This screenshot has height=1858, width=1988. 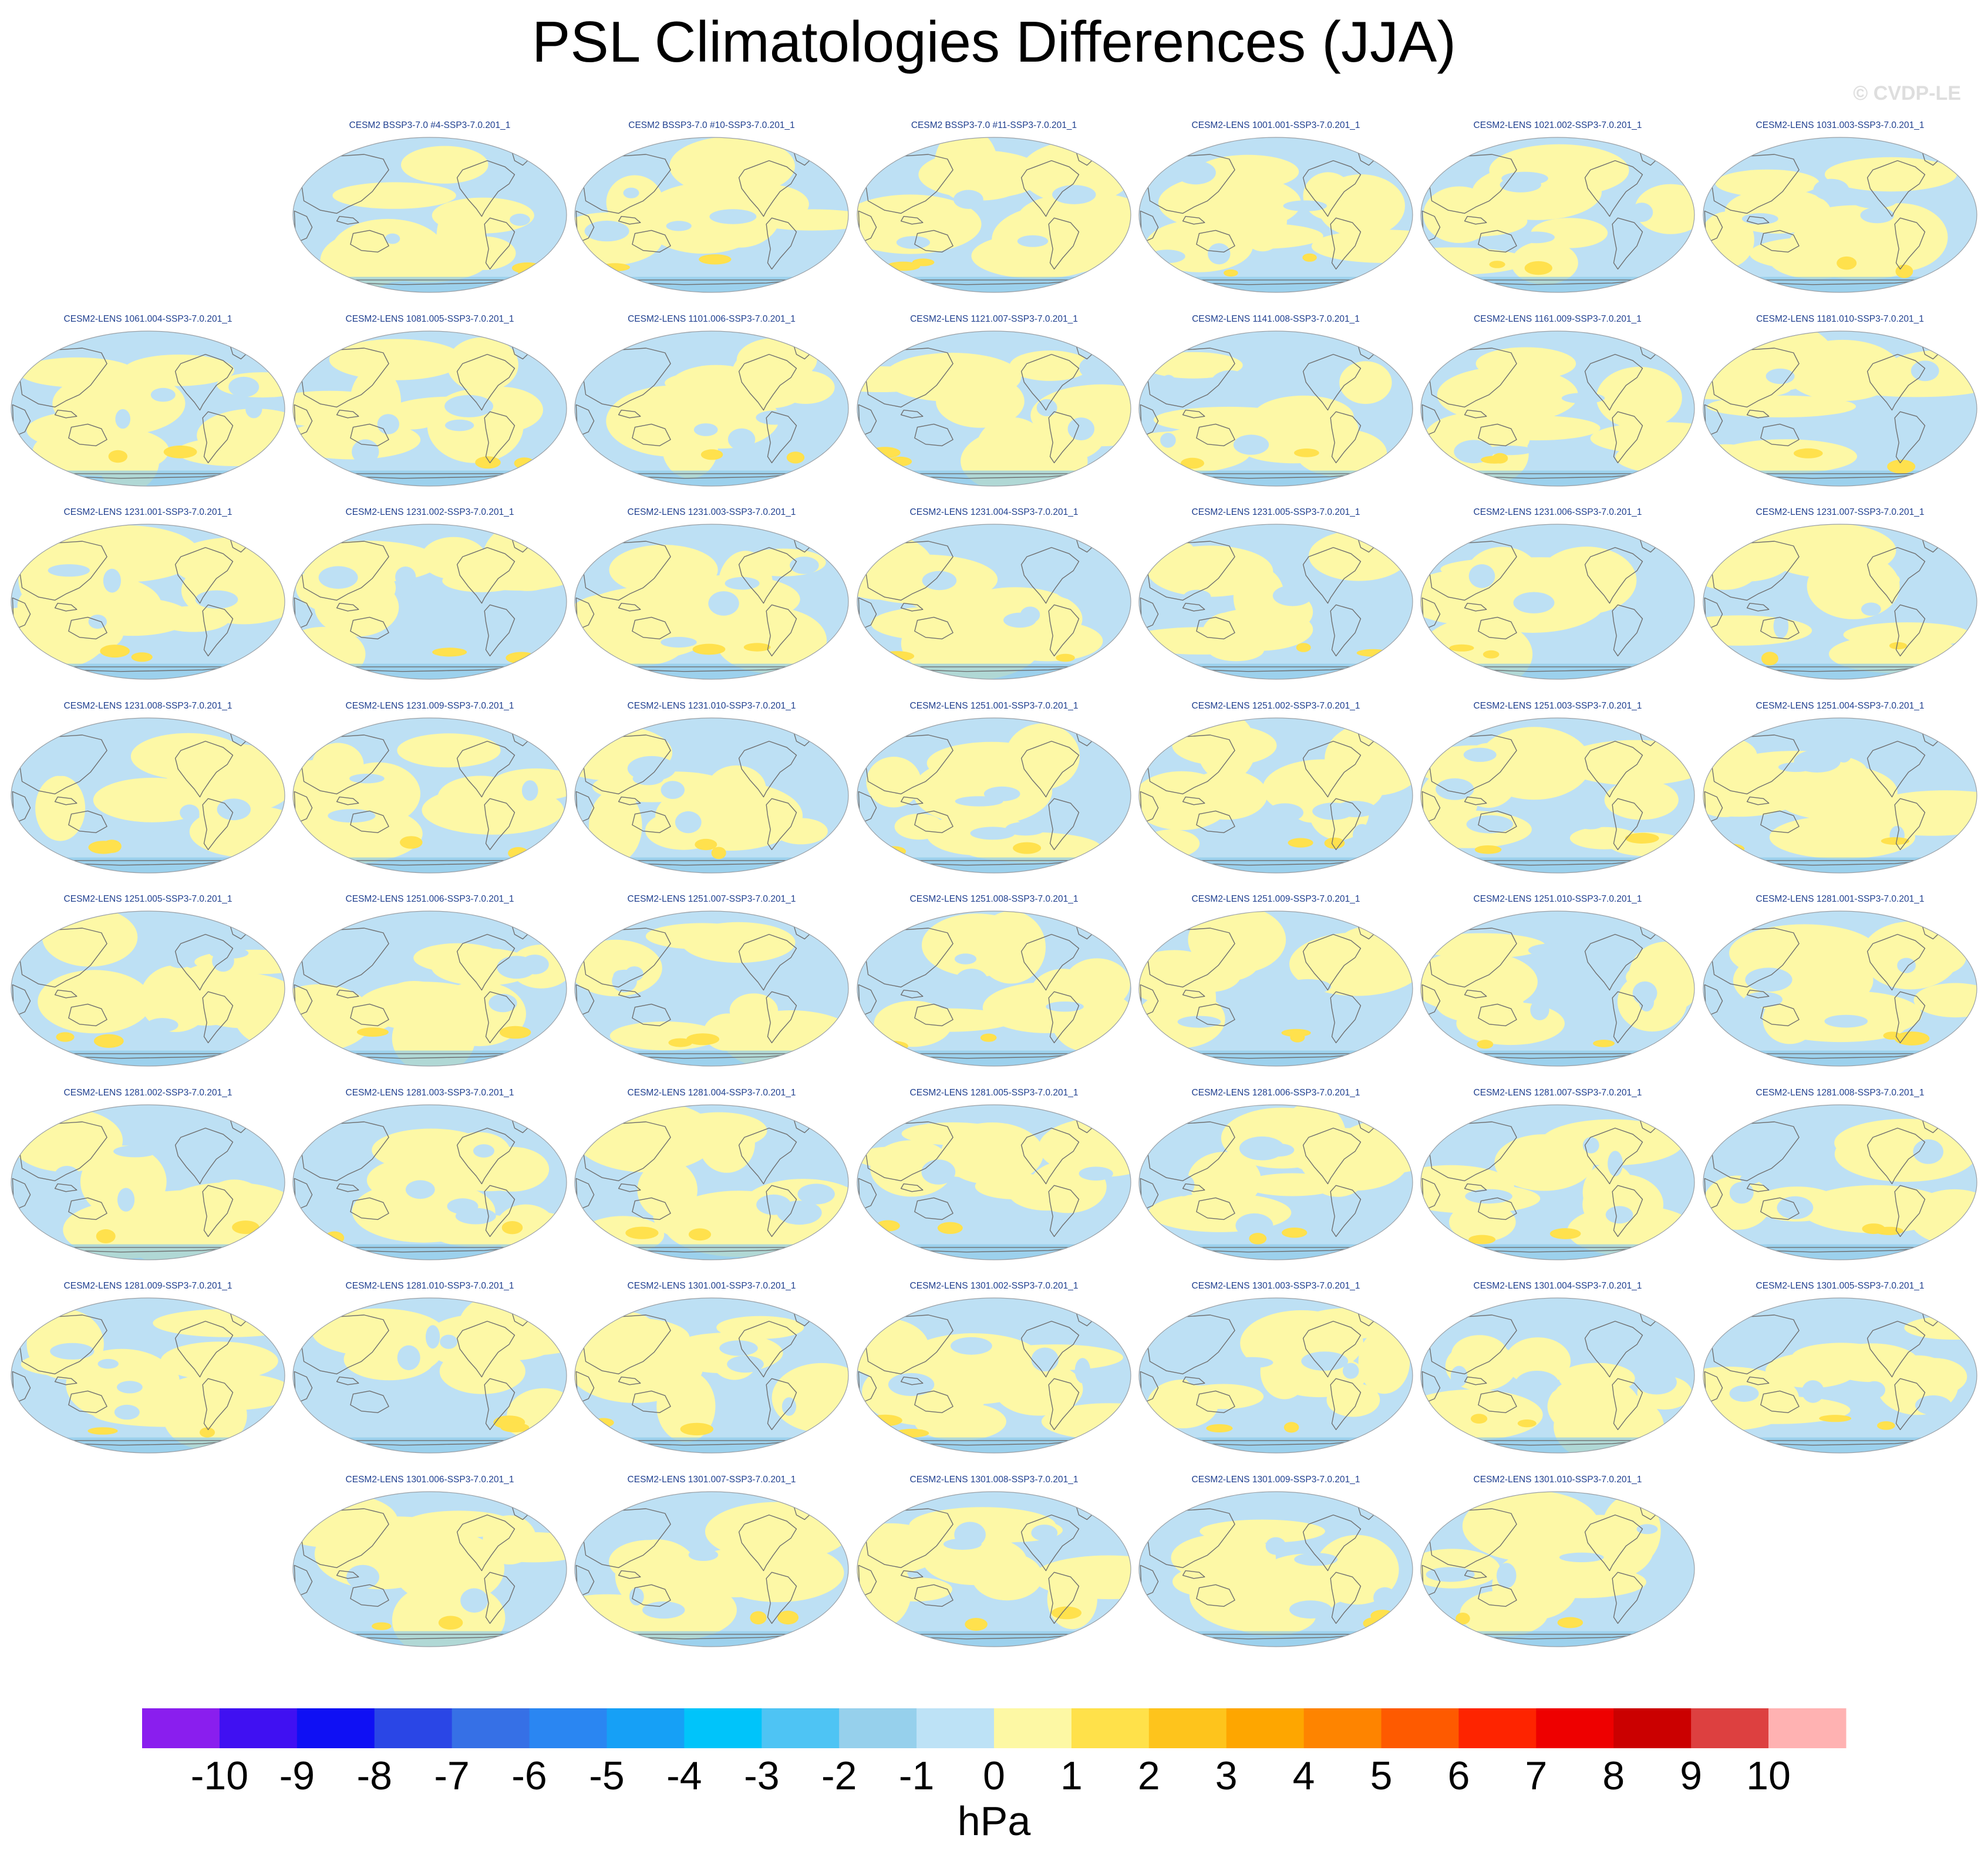 What do you see at coordinates (1840, 512) in the screenshot?
I see `panel-title: CESM2-LENS 1231.007-SSP3-7.0.201_1` at bounding box center [1840, 512].